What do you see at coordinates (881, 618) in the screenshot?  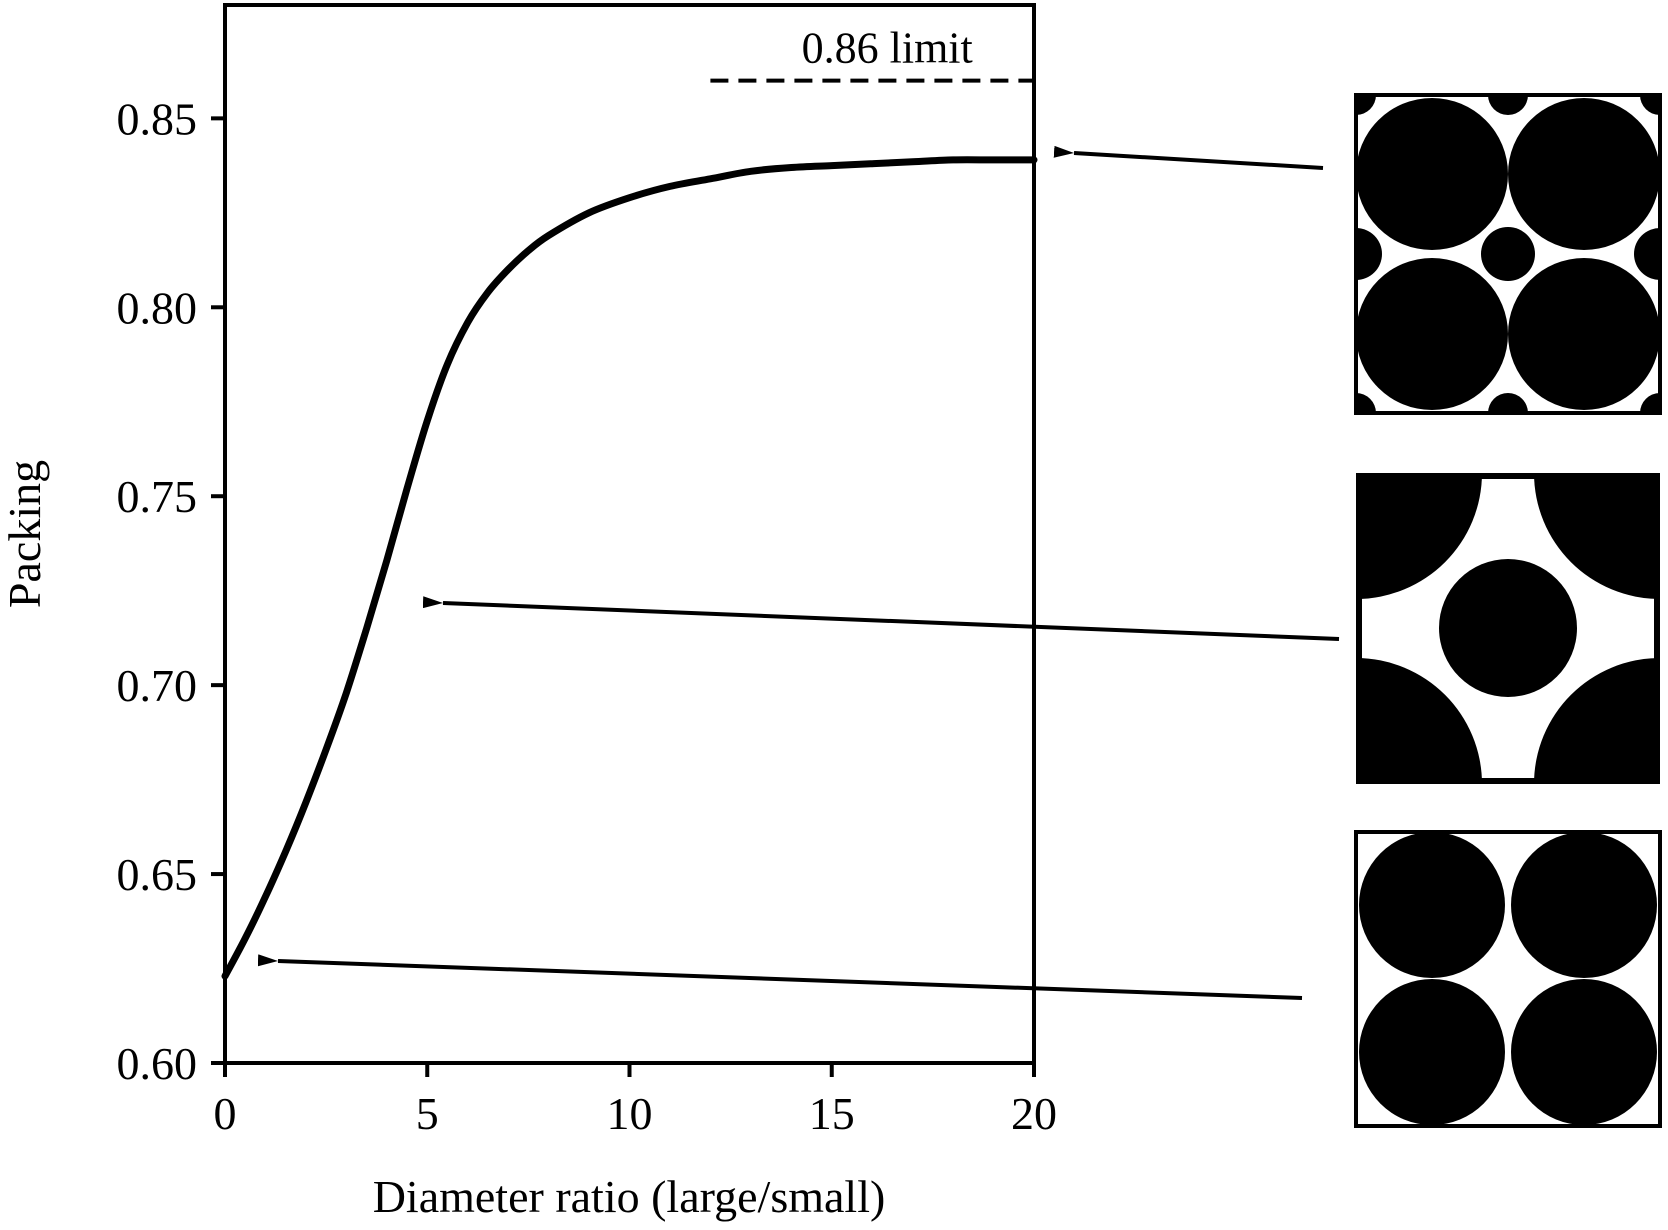 I see `arrow-to-midcurve` at bounding box center [881, 618].